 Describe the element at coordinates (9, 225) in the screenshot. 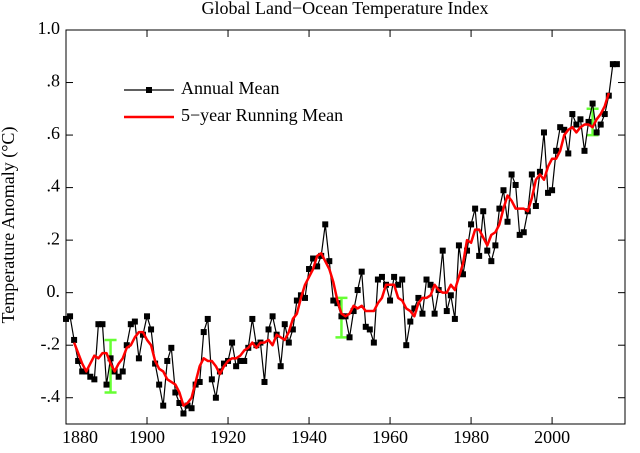

I see `y-axis-label: Temperature Anomaly (°C)` at that location.